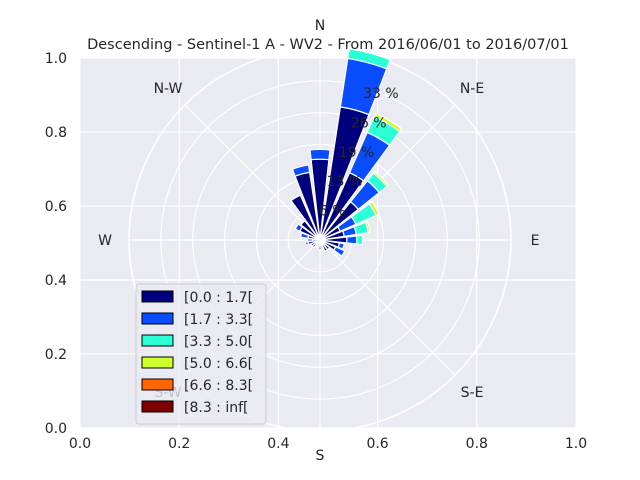  I want to click on compass-label: N, so click(320, 26).